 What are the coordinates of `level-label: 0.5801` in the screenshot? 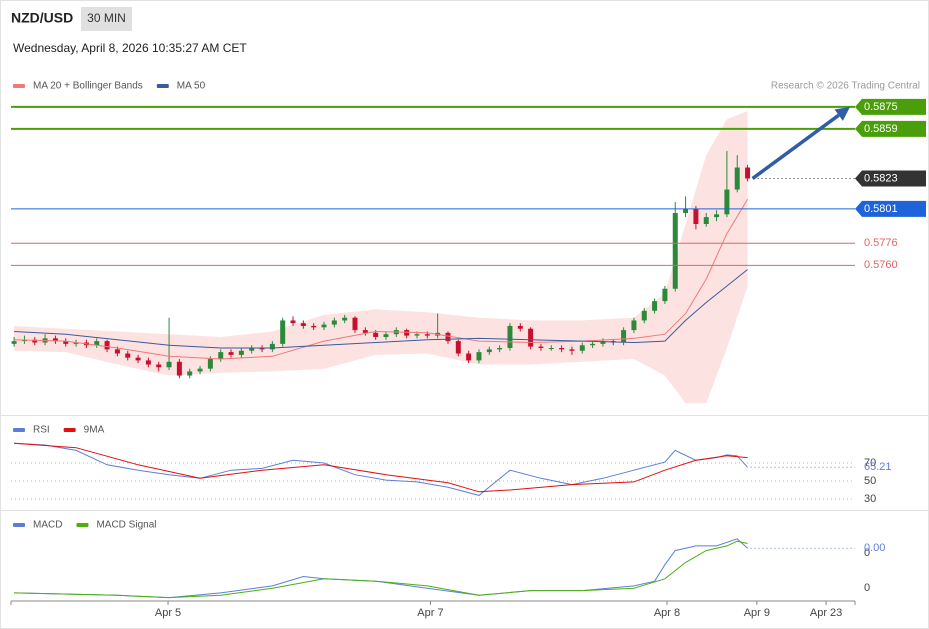 It's located at (881, 209).